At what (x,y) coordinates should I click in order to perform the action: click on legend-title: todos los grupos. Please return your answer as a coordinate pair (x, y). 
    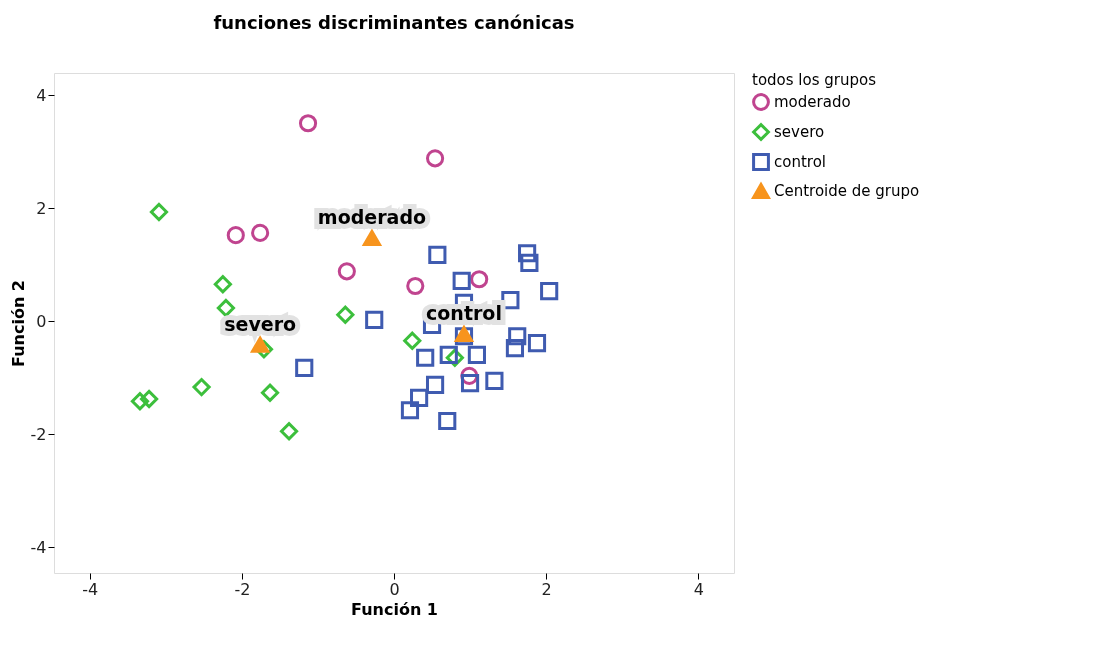
    Looking at the image, I should click on (814, 80).